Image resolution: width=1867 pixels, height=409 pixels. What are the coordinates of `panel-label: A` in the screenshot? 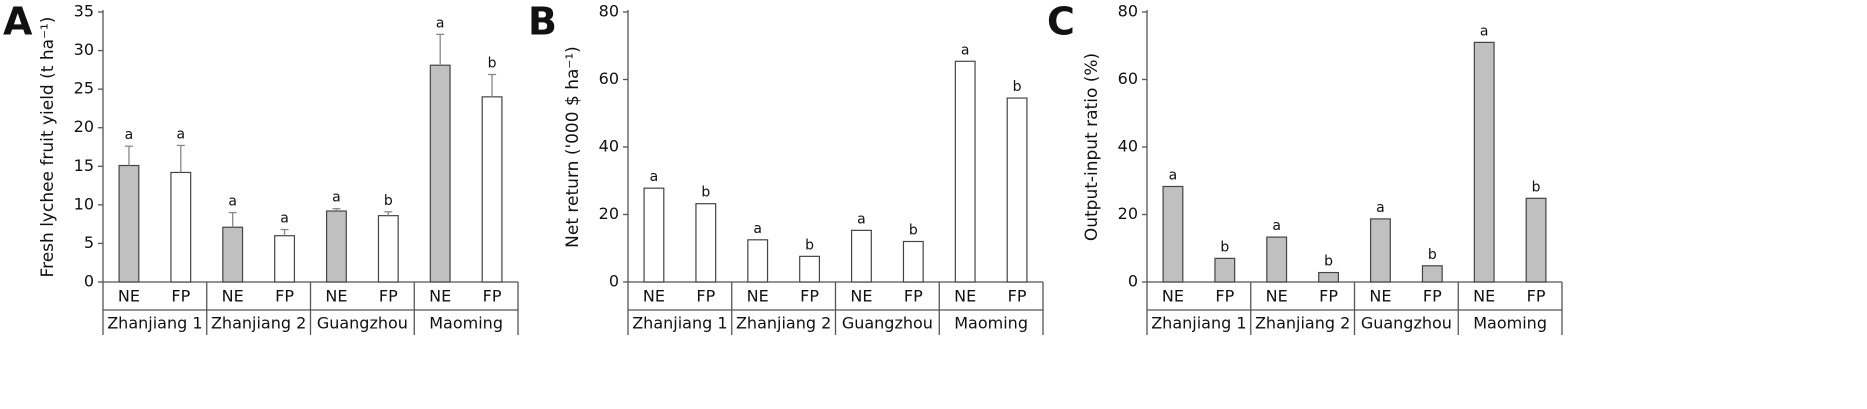 It's located at (18, 22).